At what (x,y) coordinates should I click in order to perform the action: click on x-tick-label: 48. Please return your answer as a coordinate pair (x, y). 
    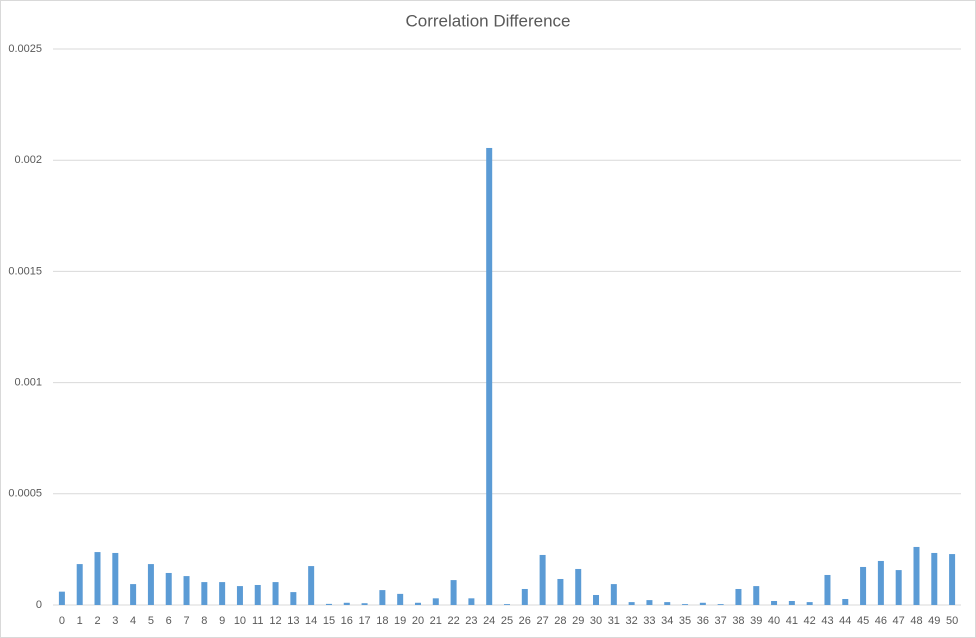
    Looking at the image, I should click on (916, 621).